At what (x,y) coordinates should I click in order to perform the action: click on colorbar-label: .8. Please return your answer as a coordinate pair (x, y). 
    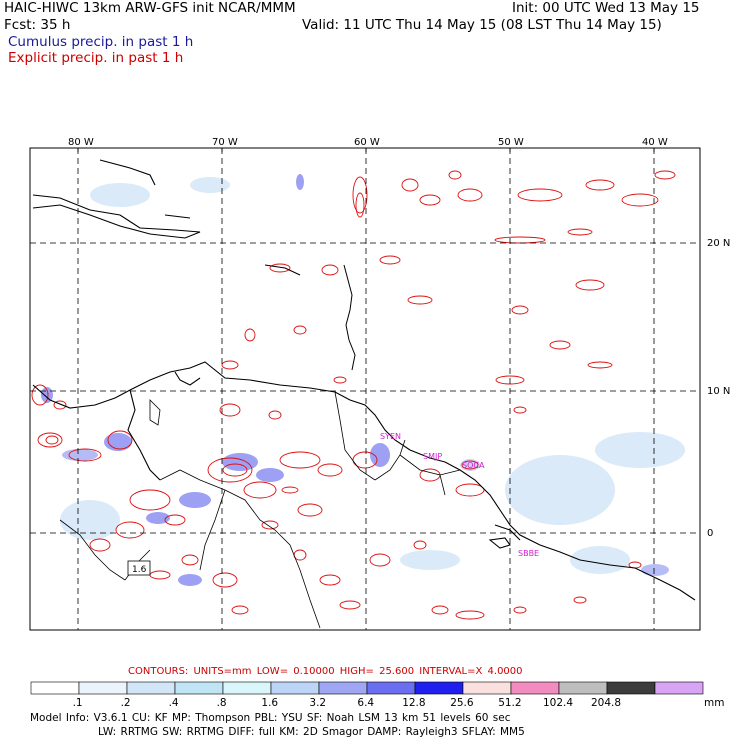
    Looking at the image, I should click on (221, 703).